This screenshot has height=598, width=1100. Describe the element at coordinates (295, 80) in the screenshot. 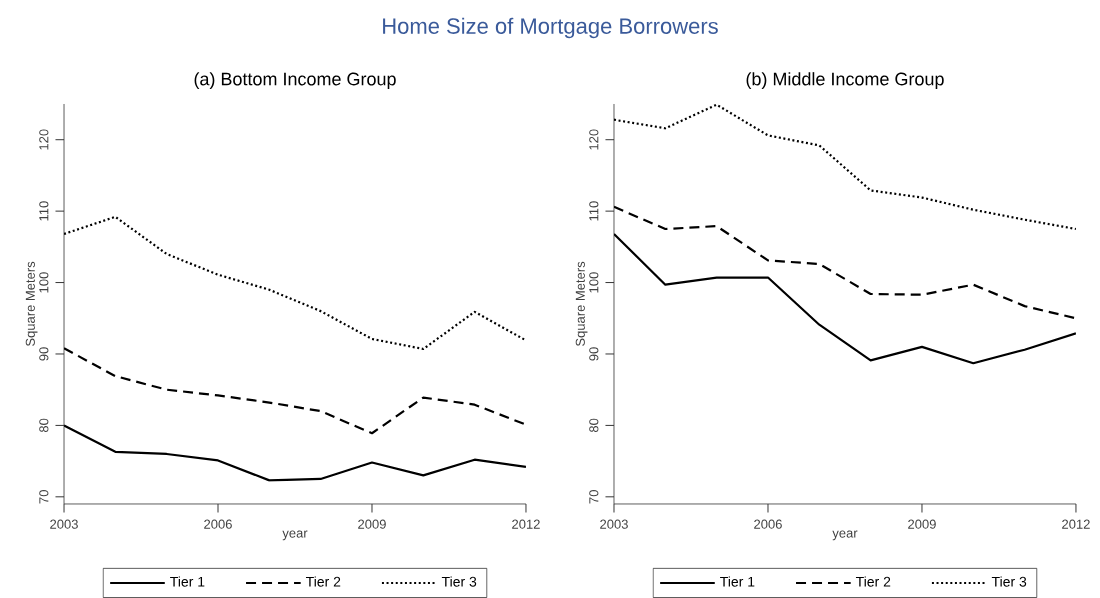

I see `chart-subtitle: (a) Bottom Income Group` at that location.